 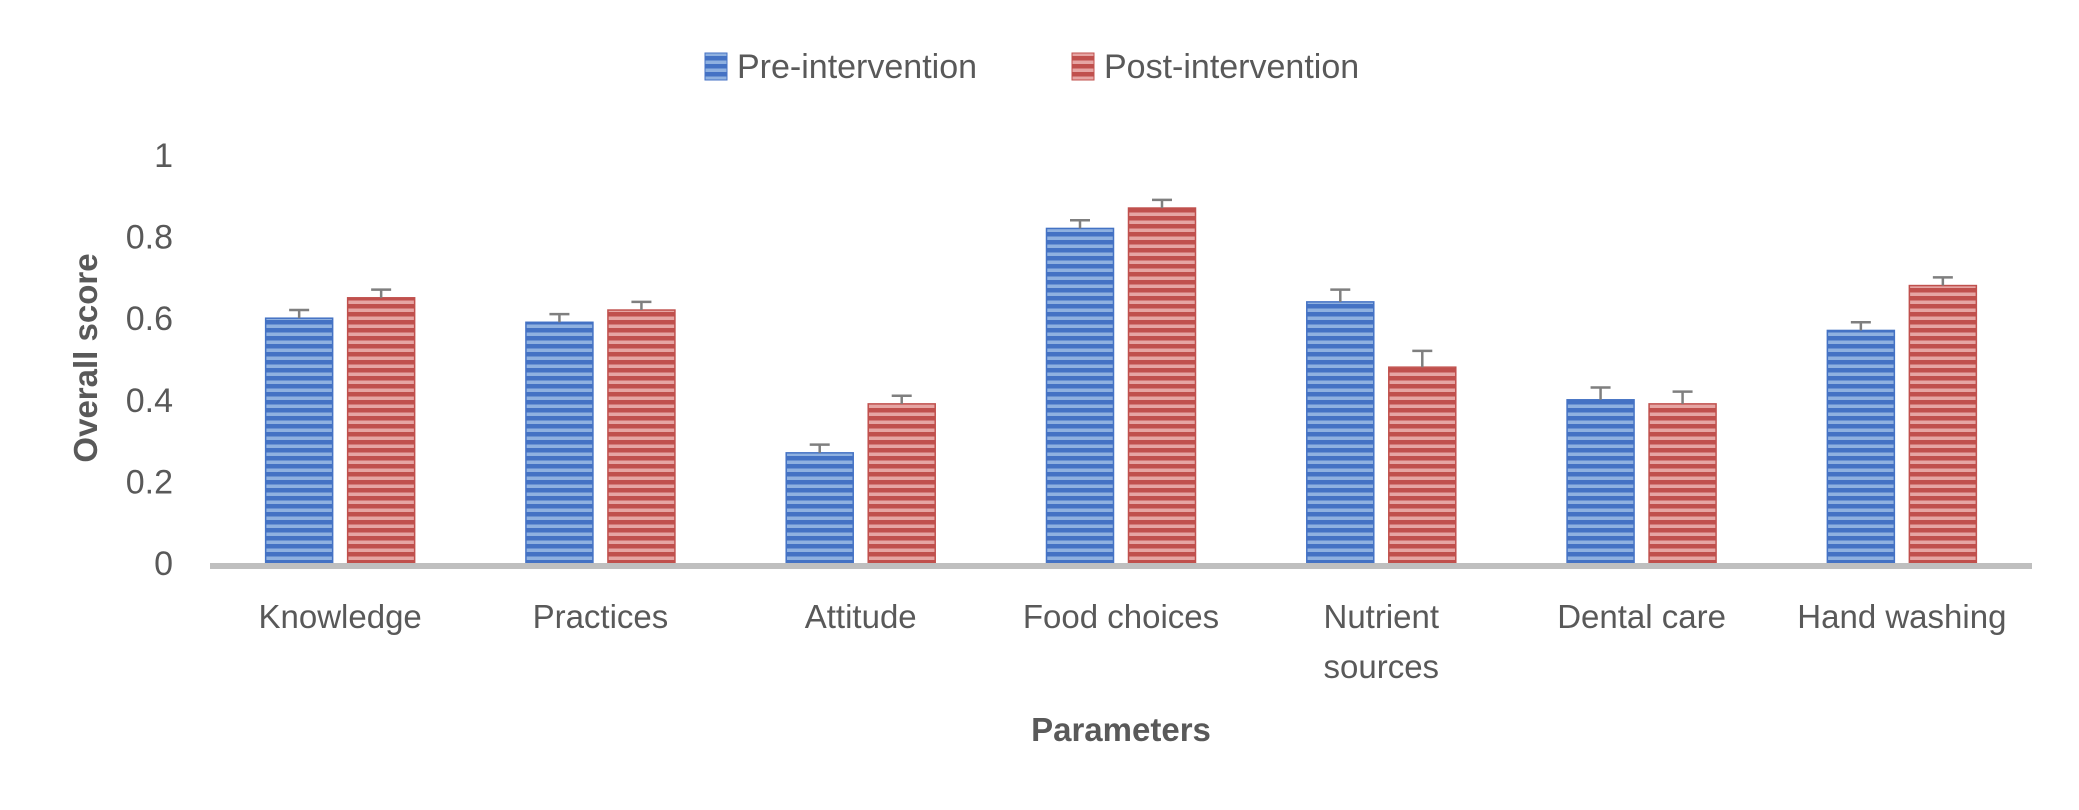 I want to click on bar-pre-intervention-nutrient-sources, so click(x=1340, y=432).